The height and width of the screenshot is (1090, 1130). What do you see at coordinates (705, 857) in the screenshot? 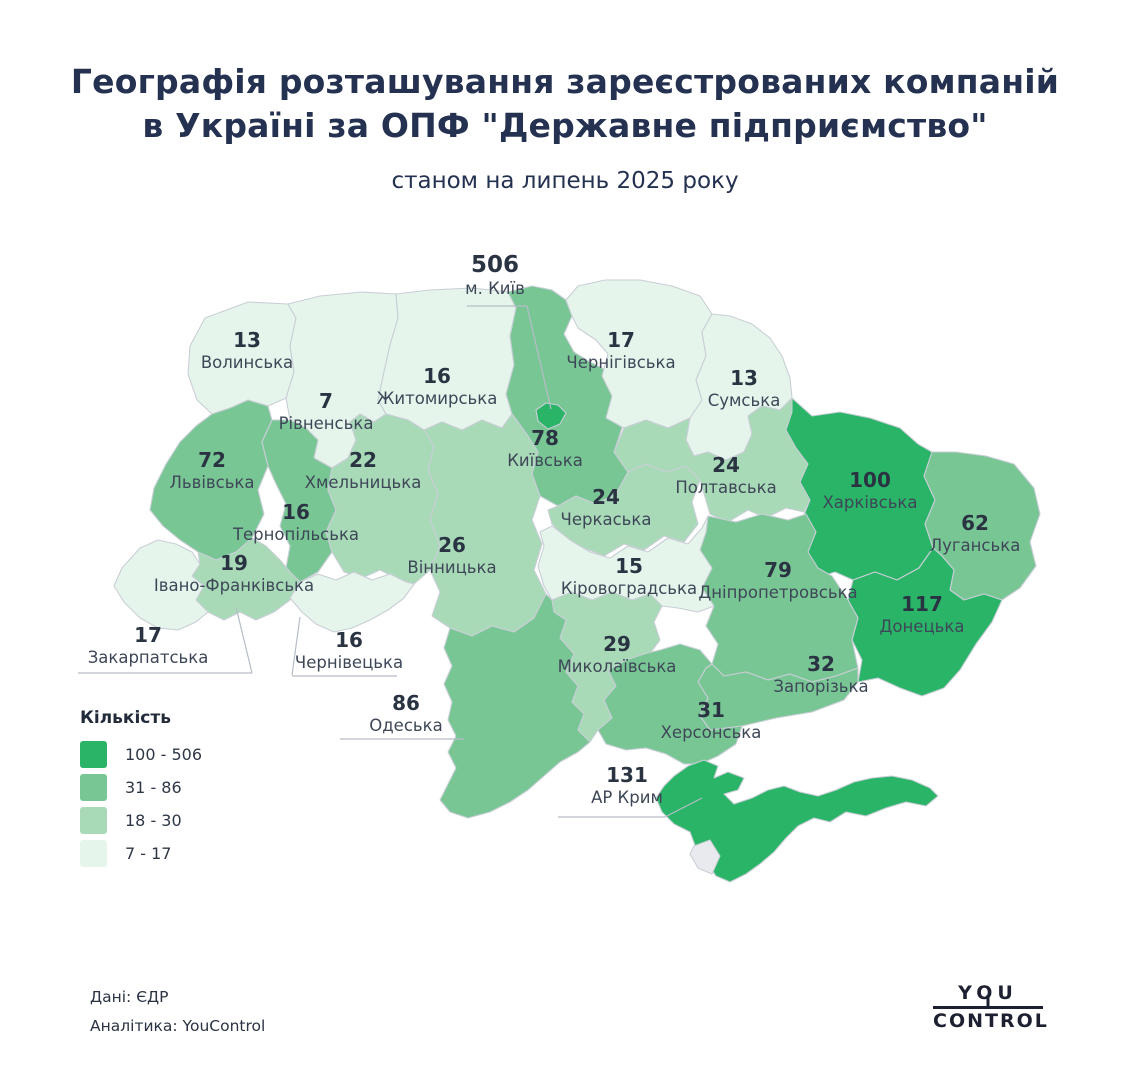
I see `region-shape-sevastopol` at bounding box center [705, 857].